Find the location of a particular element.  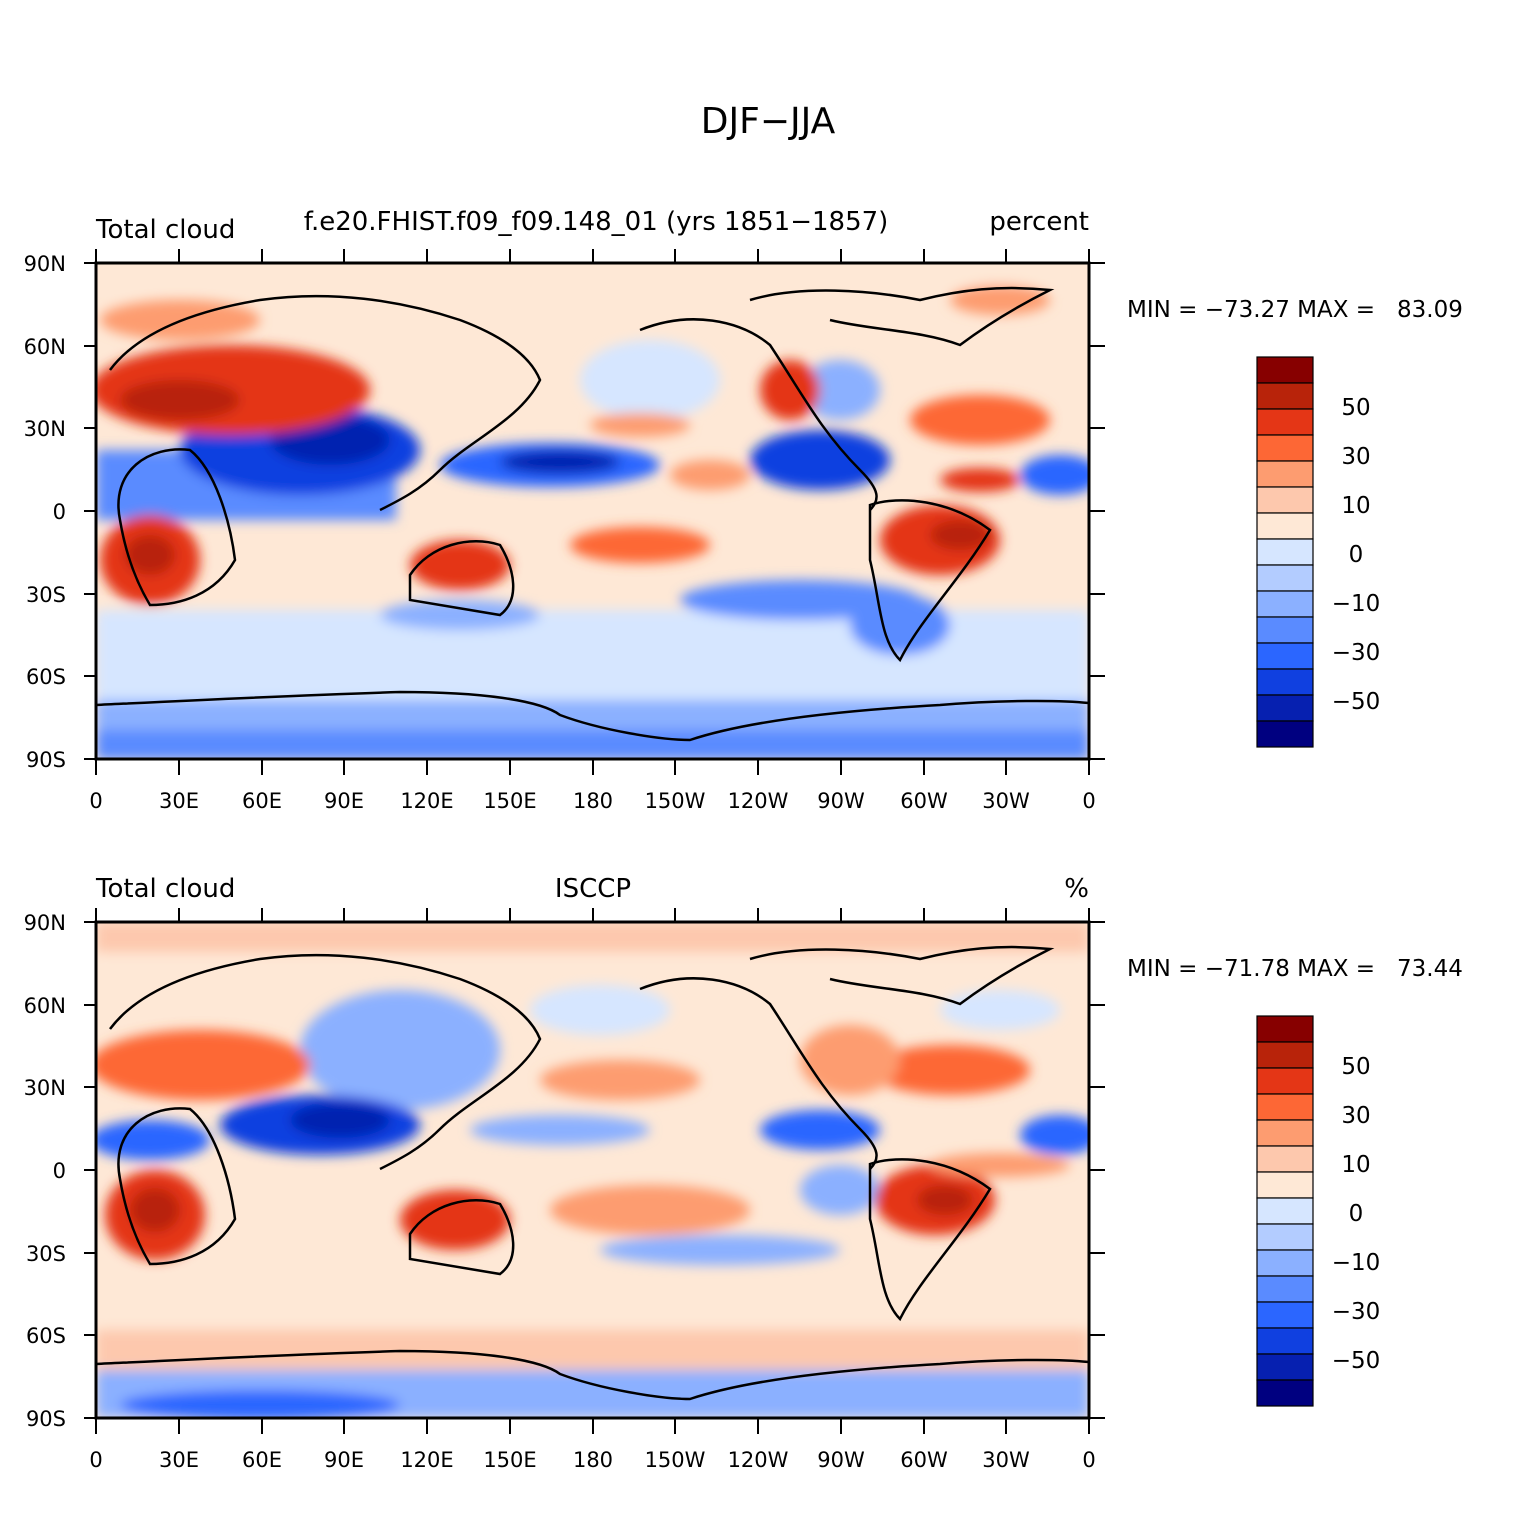

min-max-label: MIN = −73.27 MAX = 83.09 is located at coordinates (1295, 310).